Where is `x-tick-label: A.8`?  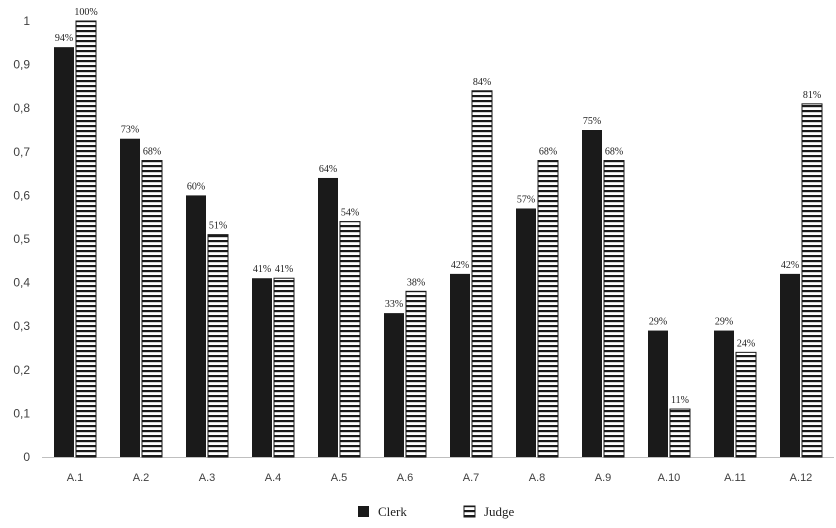 x-tick-label: A.8 is located at coordinates (537, 478).